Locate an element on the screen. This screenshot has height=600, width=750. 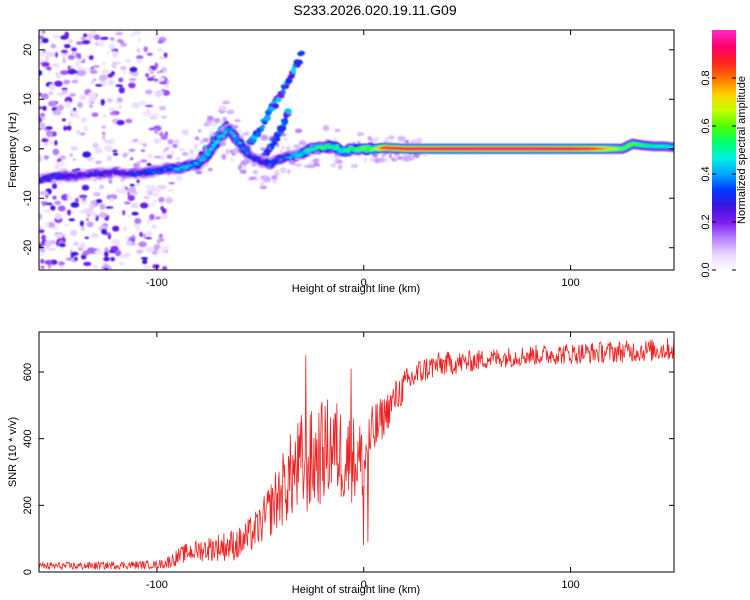
snr-x-axis-label: Height of straight line (km) is located at coordinates (356, 590).